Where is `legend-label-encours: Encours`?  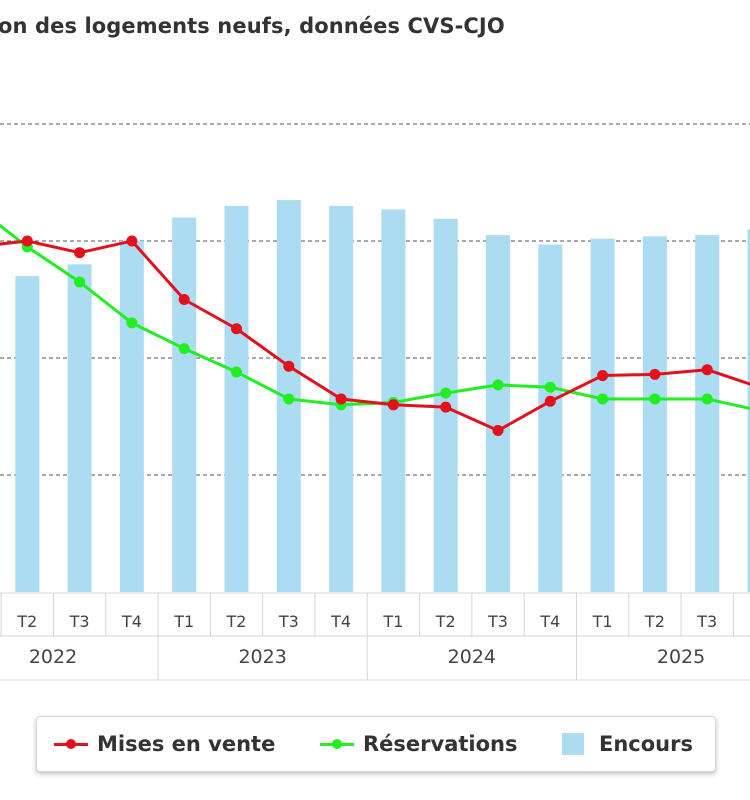 legend-label-encours: Encours is located at coordinates (646, 744).